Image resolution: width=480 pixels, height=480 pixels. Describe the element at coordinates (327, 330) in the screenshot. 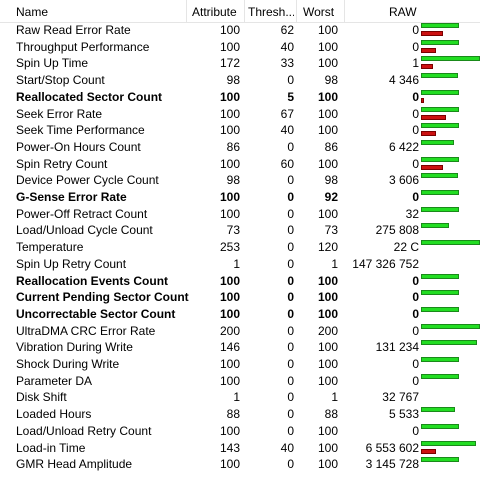

I see `worst-value: 200` at that location.